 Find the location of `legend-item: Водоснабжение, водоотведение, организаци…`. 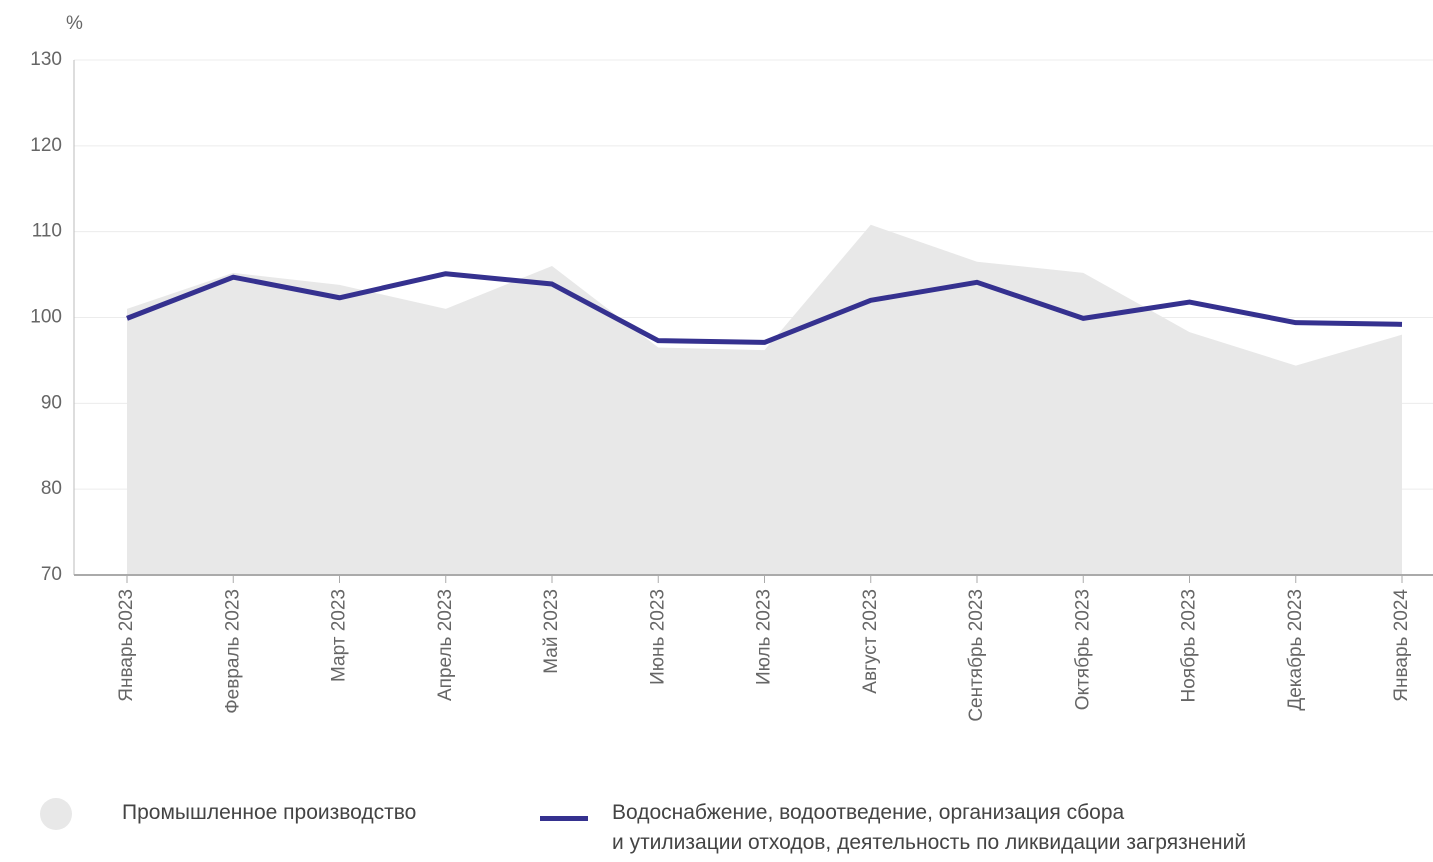

legend-item: Водоснабжение, водоотведение, организаци… is located at coordinates (929, 827).